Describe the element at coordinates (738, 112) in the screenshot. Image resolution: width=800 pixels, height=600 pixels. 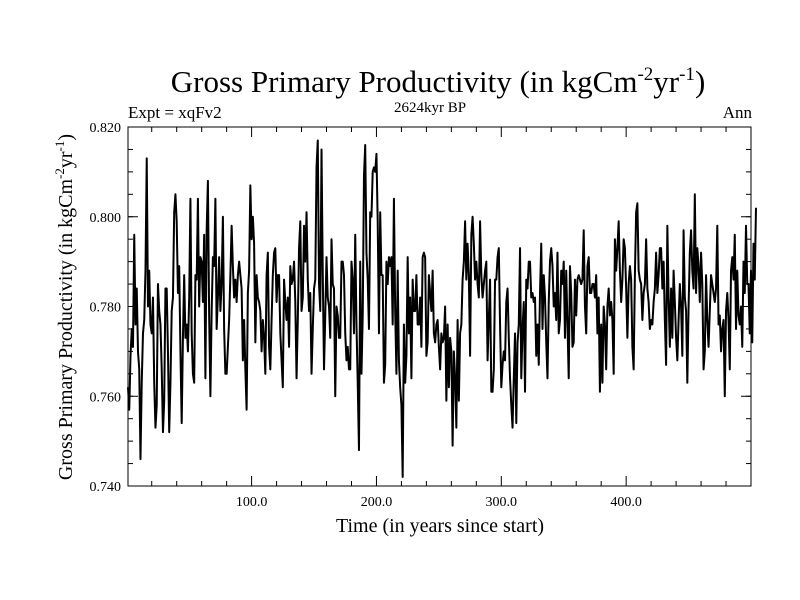
I see `season-label: Ann` at that location.